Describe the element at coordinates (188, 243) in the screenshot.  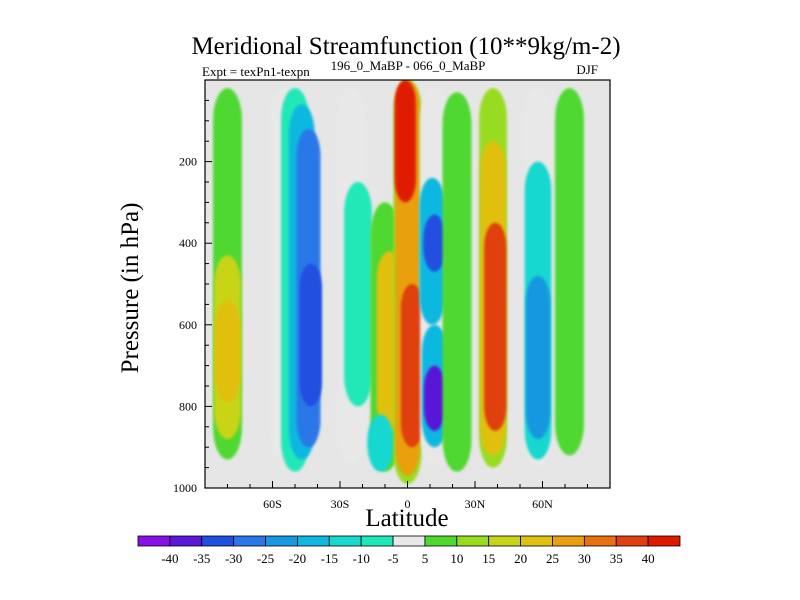
I see `y-tick-label: 400` at that location.